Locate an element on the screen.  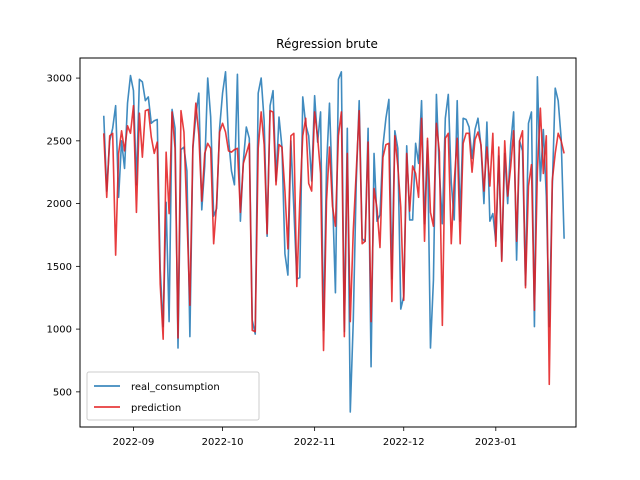
y-tick-label: 500 is located at coordinates (62, 392).